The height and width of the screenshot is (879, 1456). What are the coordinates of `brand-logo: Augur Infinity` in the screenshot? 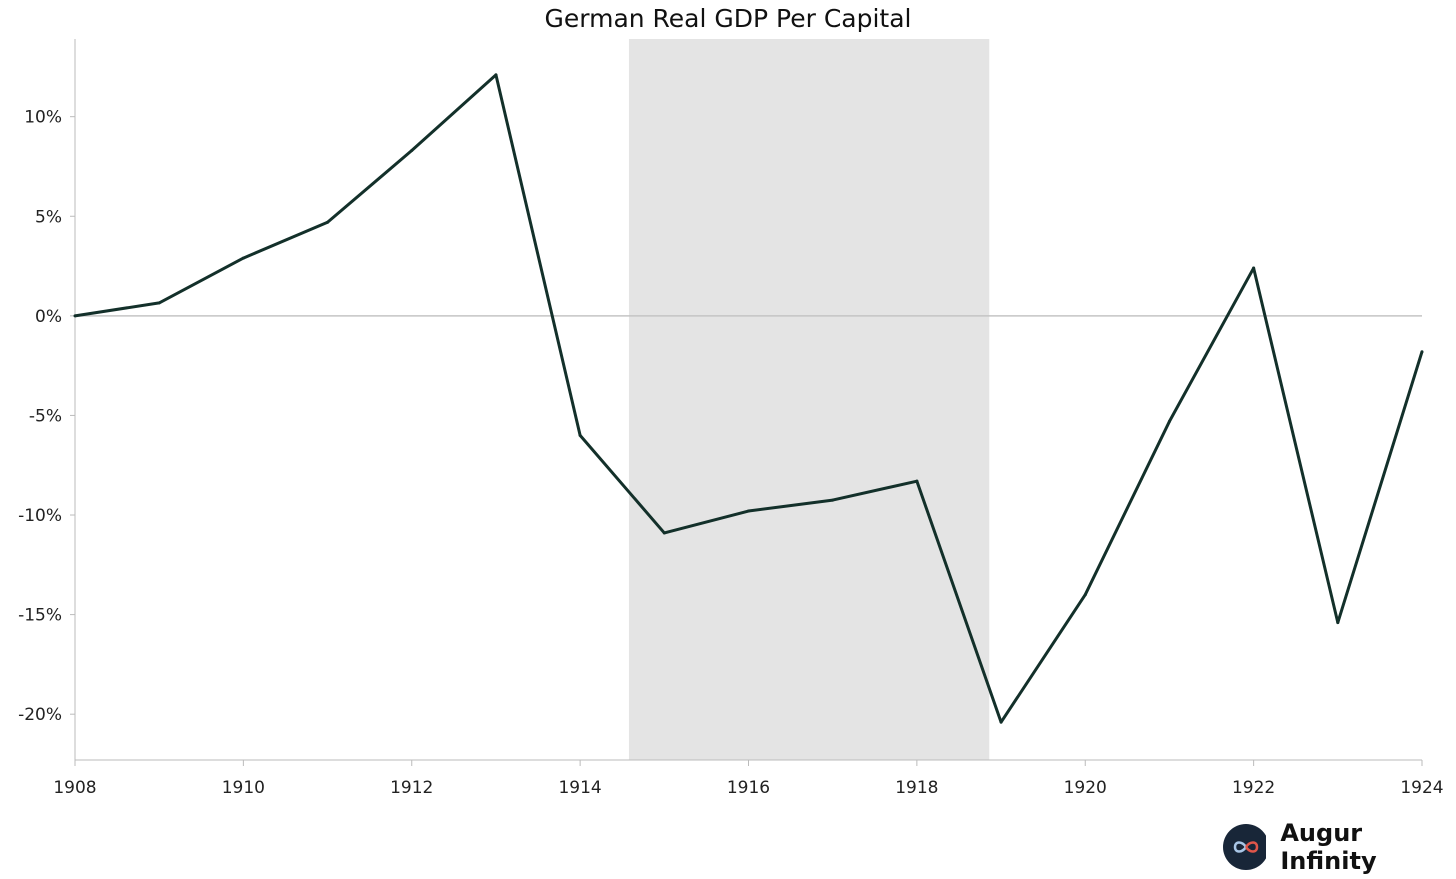 It's located at (1339, 847).